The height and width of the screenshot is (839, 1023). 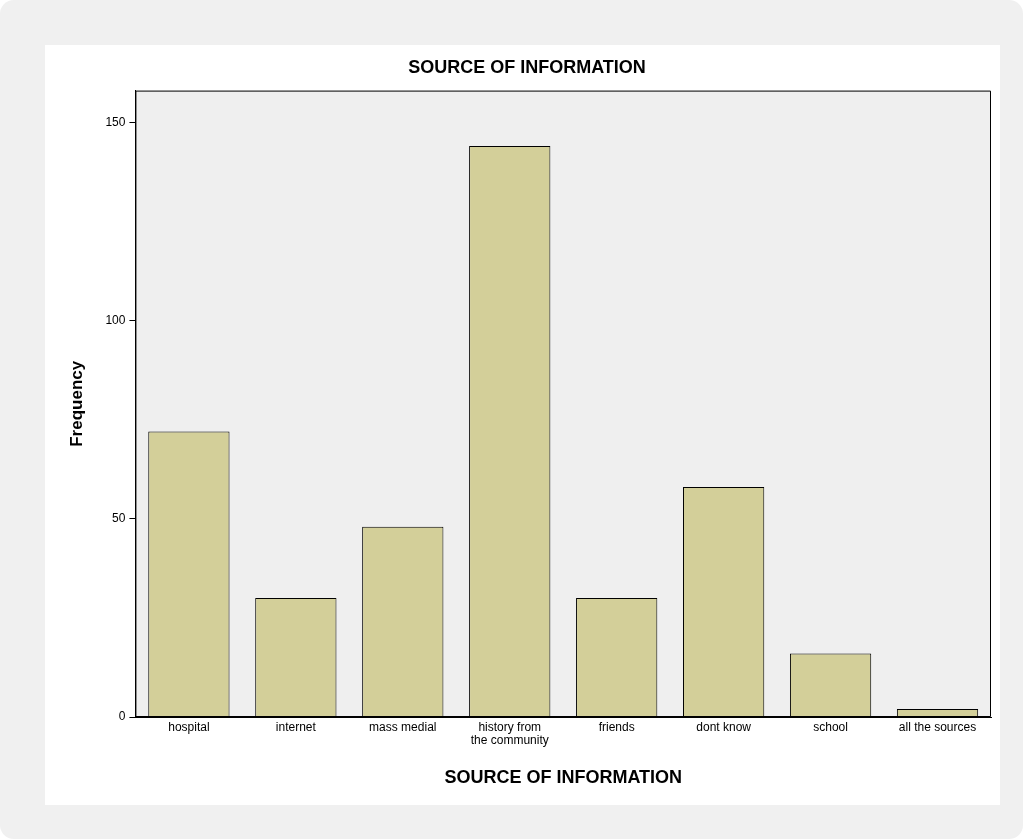 I want to click on x-tick-label: school, so click(x=830, y=726).